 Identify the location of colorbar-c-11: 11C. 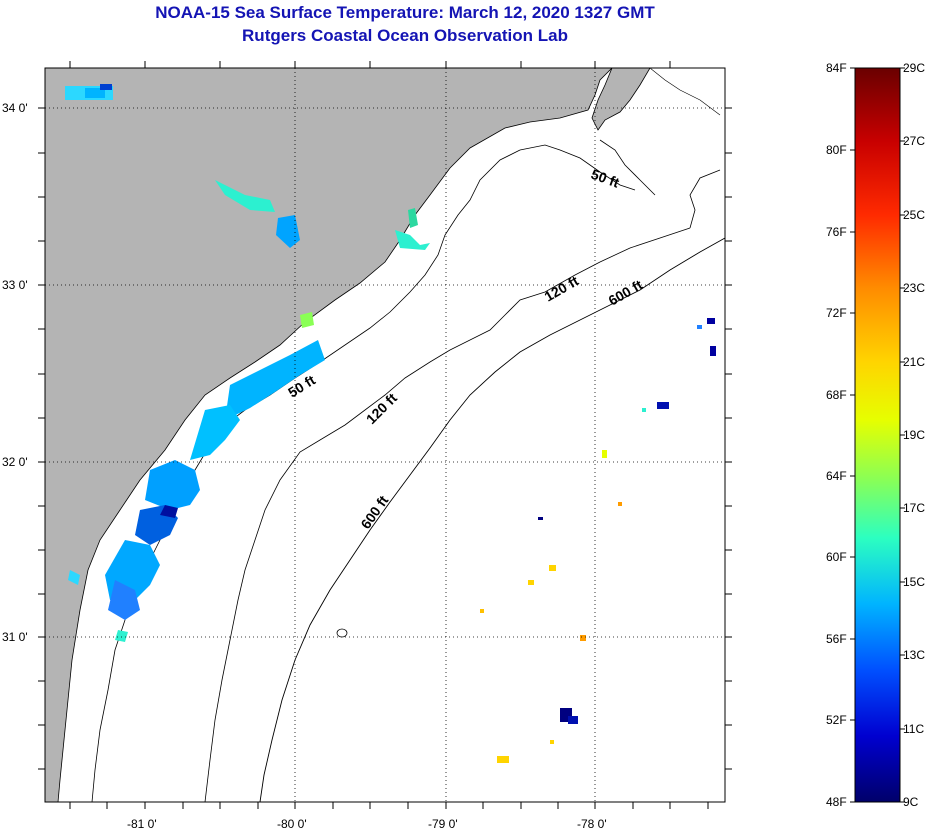
(913, 729).